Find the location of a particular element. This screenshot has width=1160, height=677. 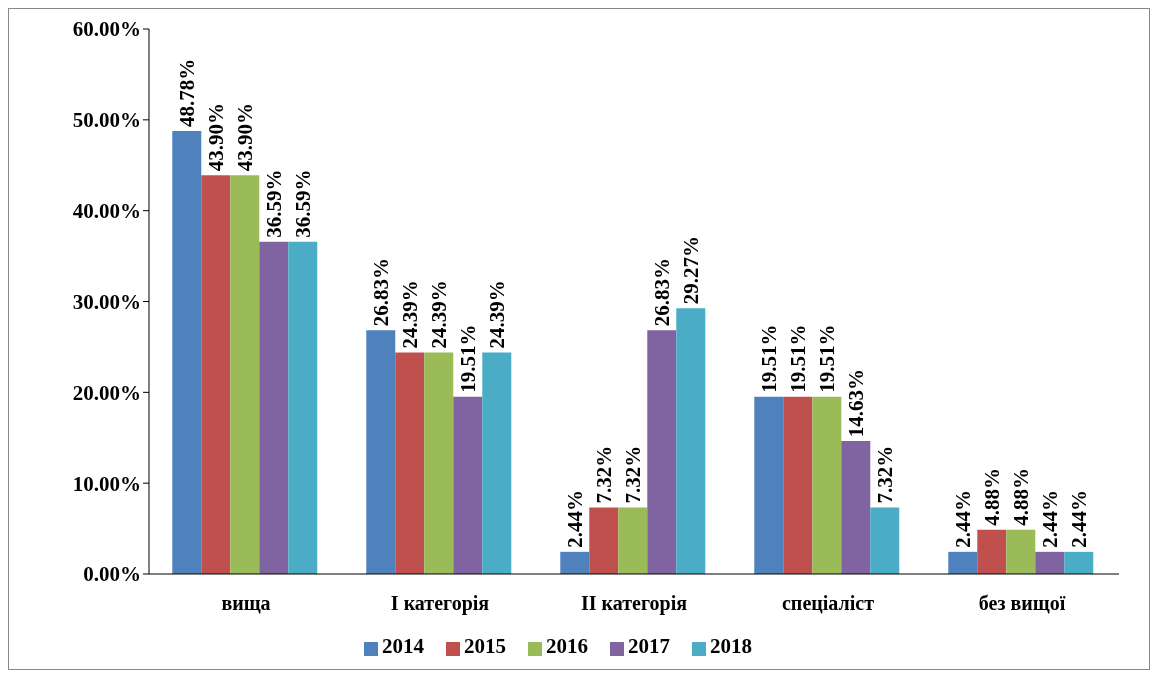

y-tick-label: 30.00% is located at coordinates (106, 301).